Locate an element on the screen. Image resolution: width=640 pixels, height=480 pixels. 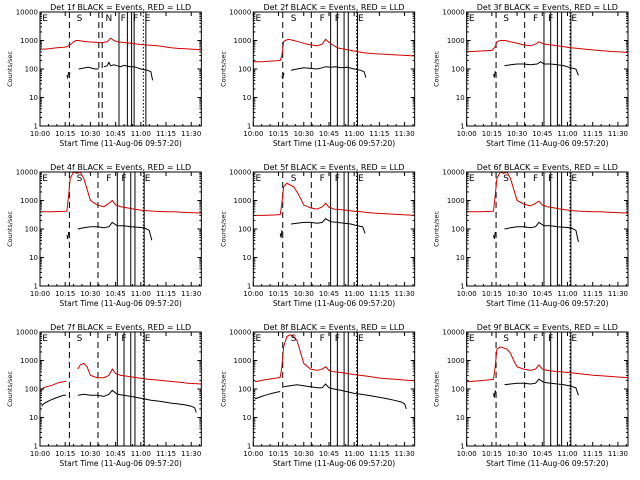
chart-title: Det 9f BLACK = Events, RED = LLD is located at coordinates (547, 327).